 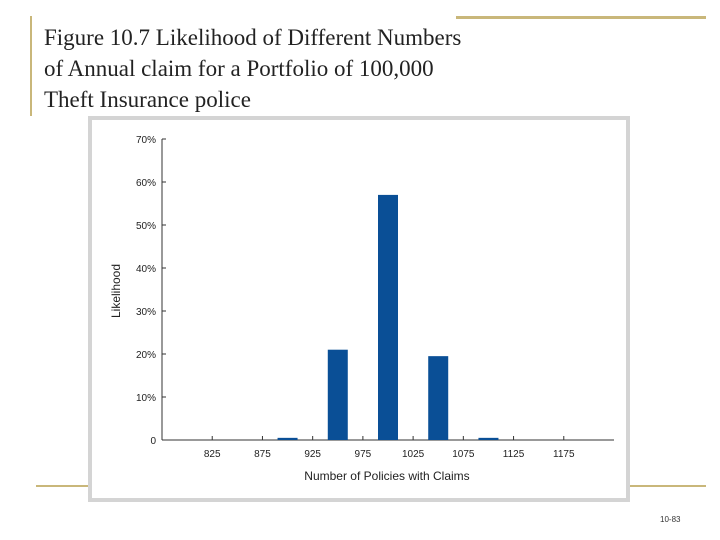 What do you see at coordinates (581, 17) in the screenshot?
I see `top-accent-rule` at bounding box center [581, 17].